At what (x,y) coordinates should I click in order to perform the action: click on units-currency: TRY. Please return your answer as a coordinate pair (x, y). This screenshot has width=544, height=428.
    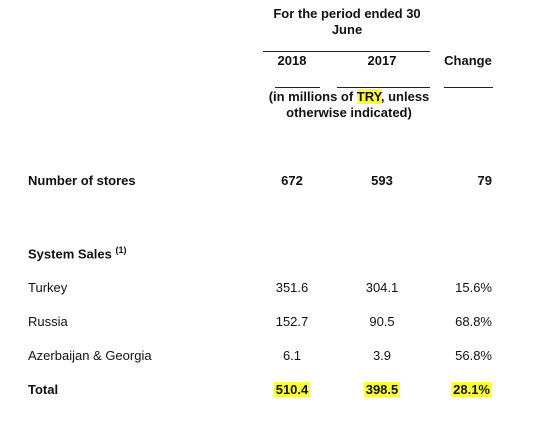
    Looking at the image, I should click on (368, 96).